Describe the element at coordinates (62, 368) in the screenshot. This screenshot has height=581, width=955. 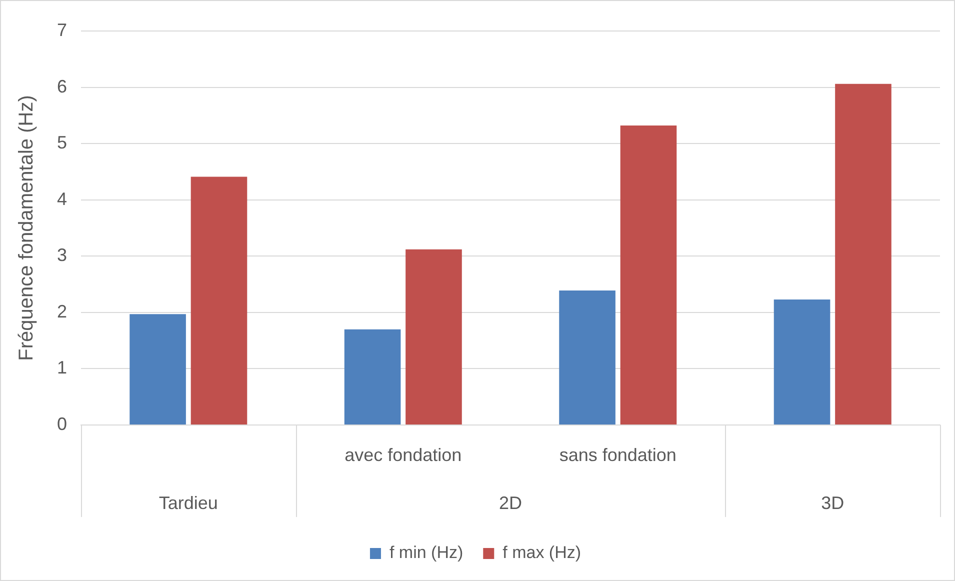
I see `y-tick-label: 1` at that location.